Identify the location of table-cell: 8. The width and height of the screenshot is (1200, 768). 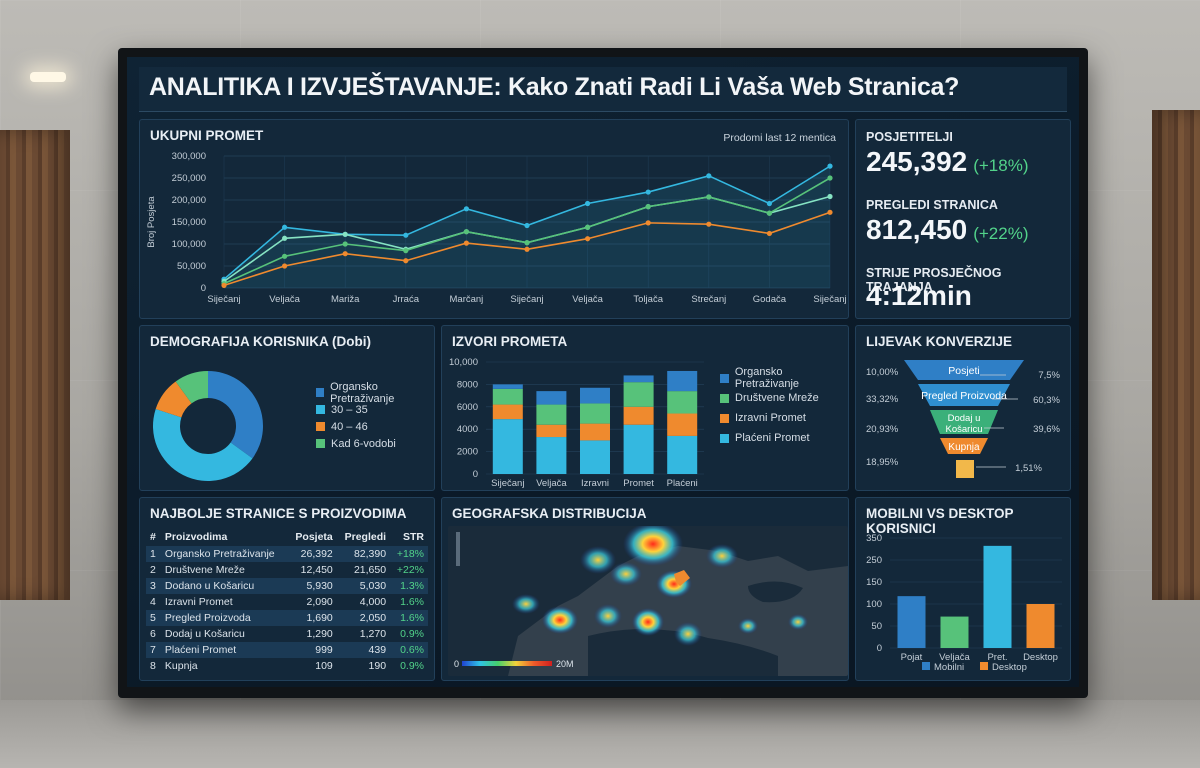
(153, 666).